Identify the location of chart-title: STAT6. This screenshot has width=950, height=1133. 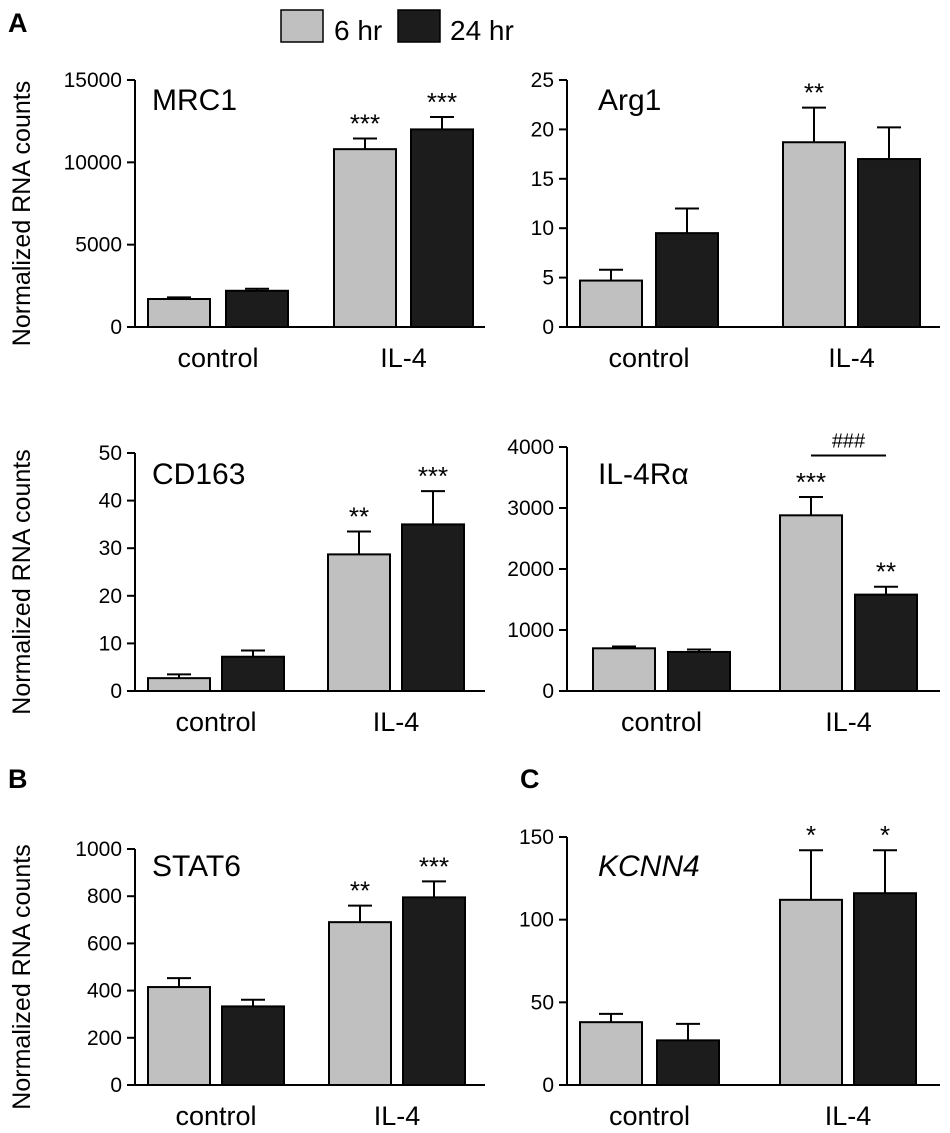
(196, 866).